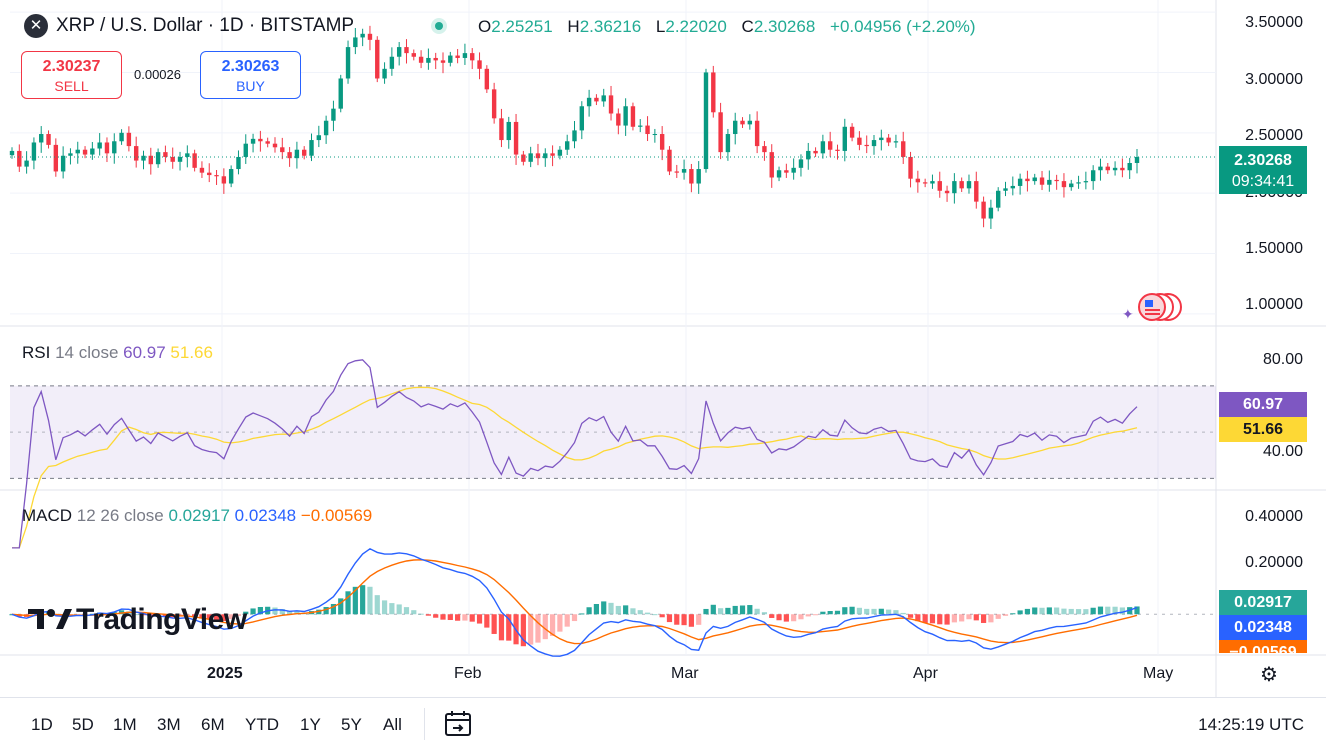 The width and height of the screenshot is (1326, 752). Describe the element at coordinates (83, 724) in the screenshot. I see `range-5d-button: 5D` at that location.